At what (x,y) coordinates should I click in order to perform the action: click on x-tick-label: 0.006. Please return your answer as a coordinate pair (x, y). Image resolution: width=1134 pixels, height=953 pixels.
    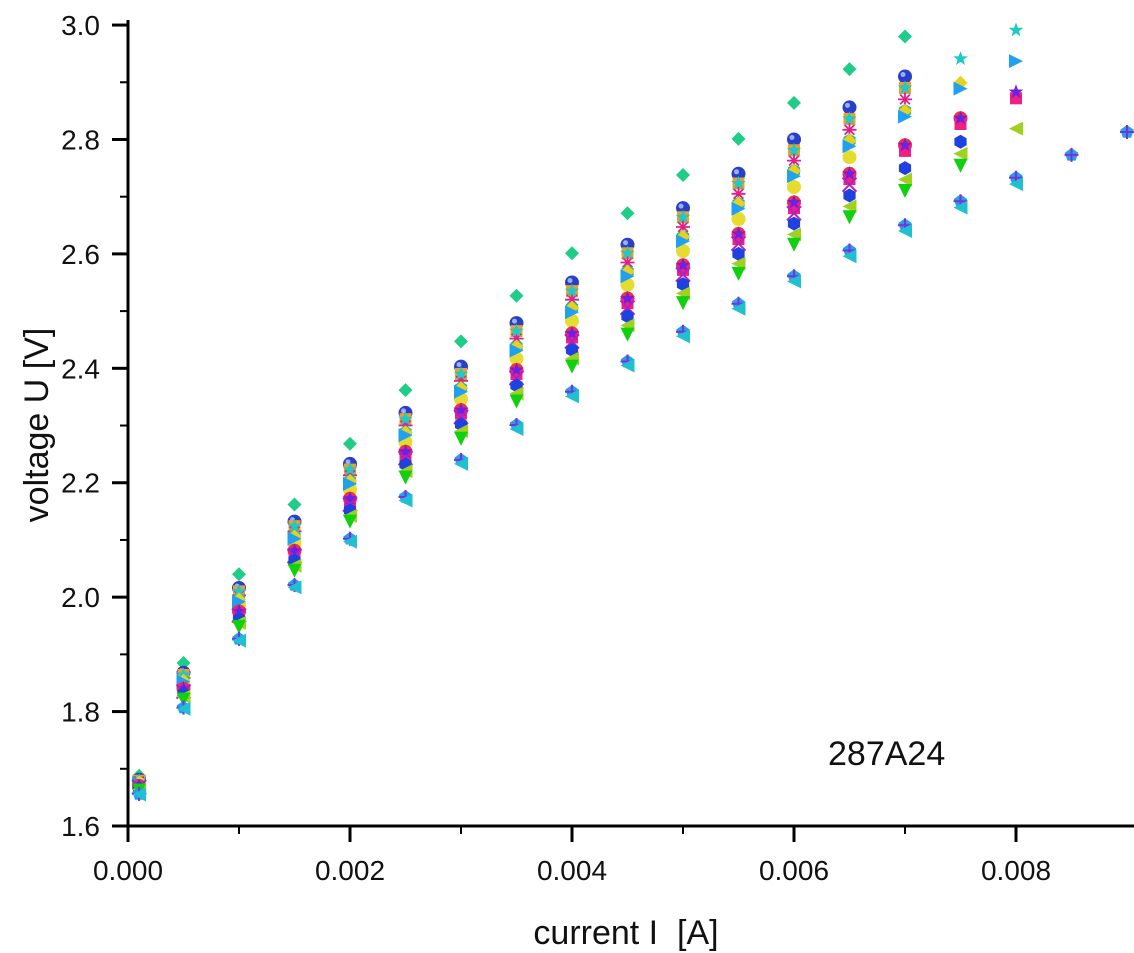
    Looking at the image, I should click on (794, 870).